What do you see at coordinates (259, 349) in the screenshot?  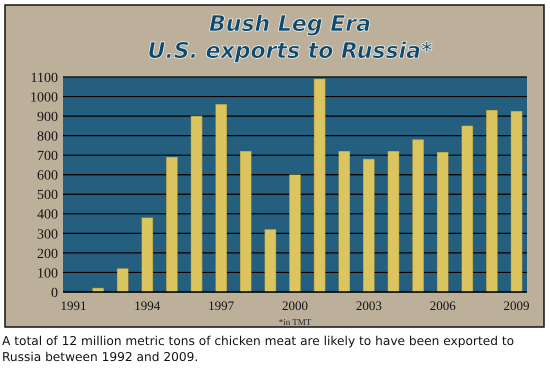 I see `text: A total of 12 million metric tons of chicken meat are likely to have been exported to Russia between 1992 and 2009.` at bounding box center [259, 349].